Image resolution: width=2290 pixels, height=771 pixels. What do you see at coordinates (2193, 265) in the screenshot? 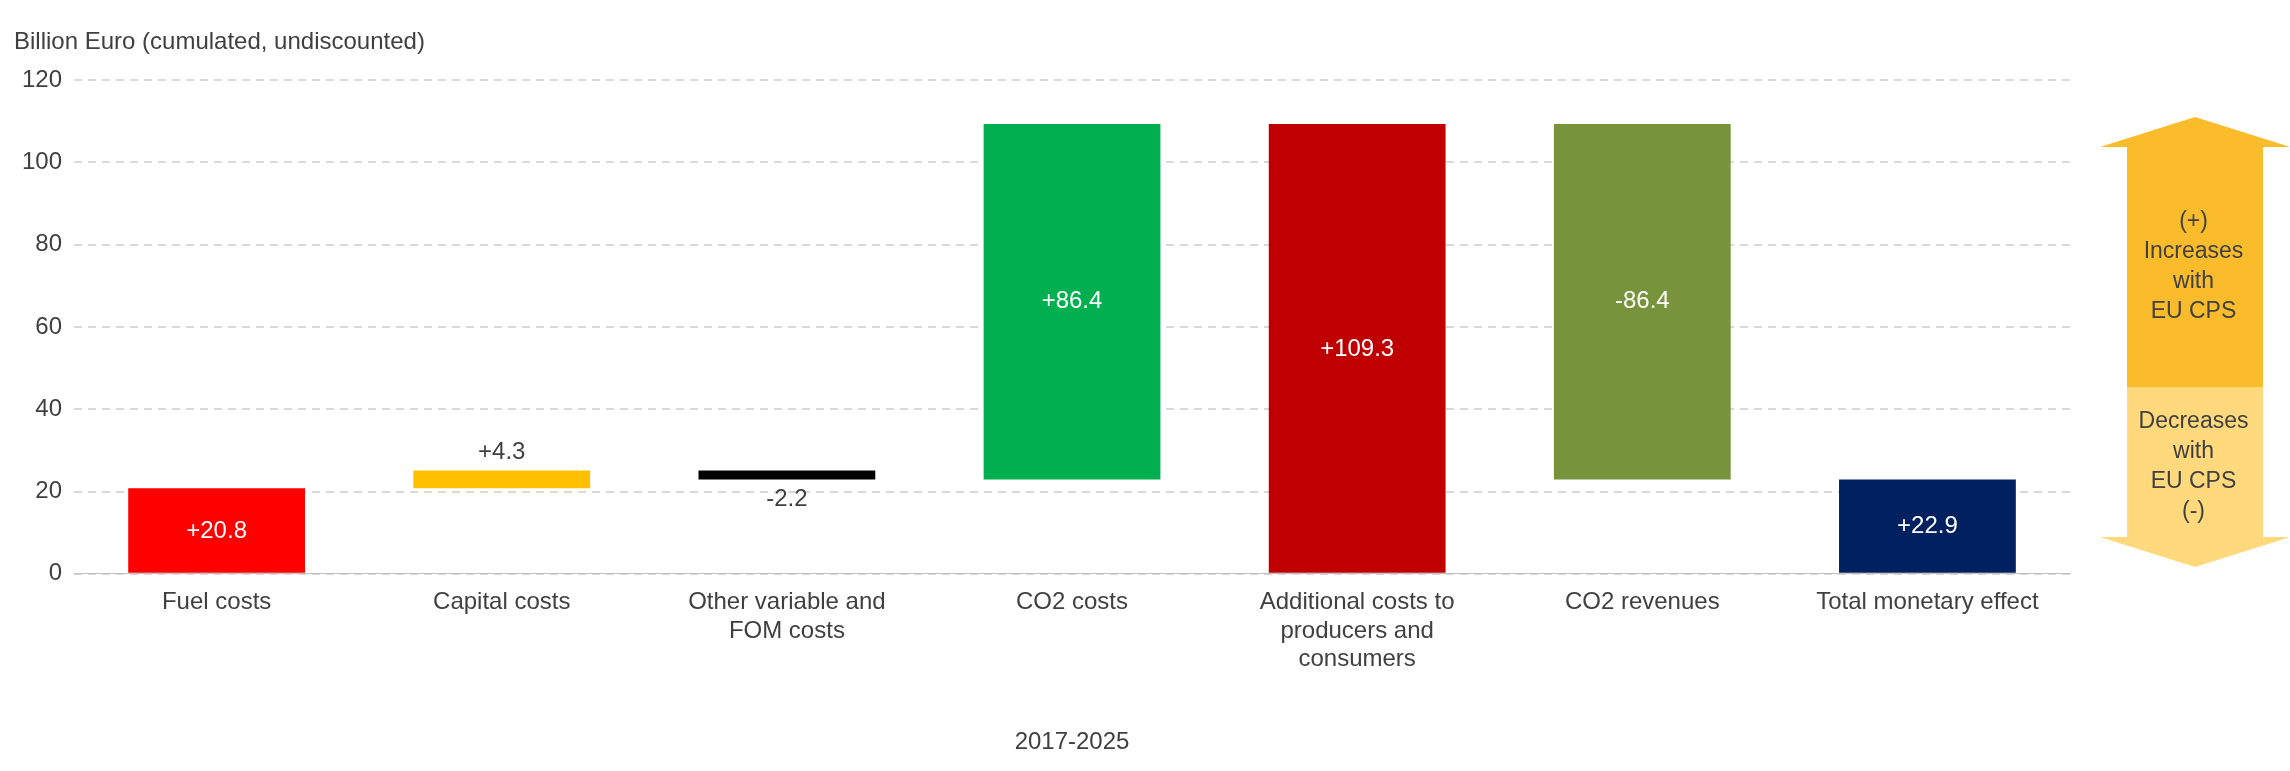
I see `text: (+) Increases with EU CPS` at bounding box center [2193, 265].